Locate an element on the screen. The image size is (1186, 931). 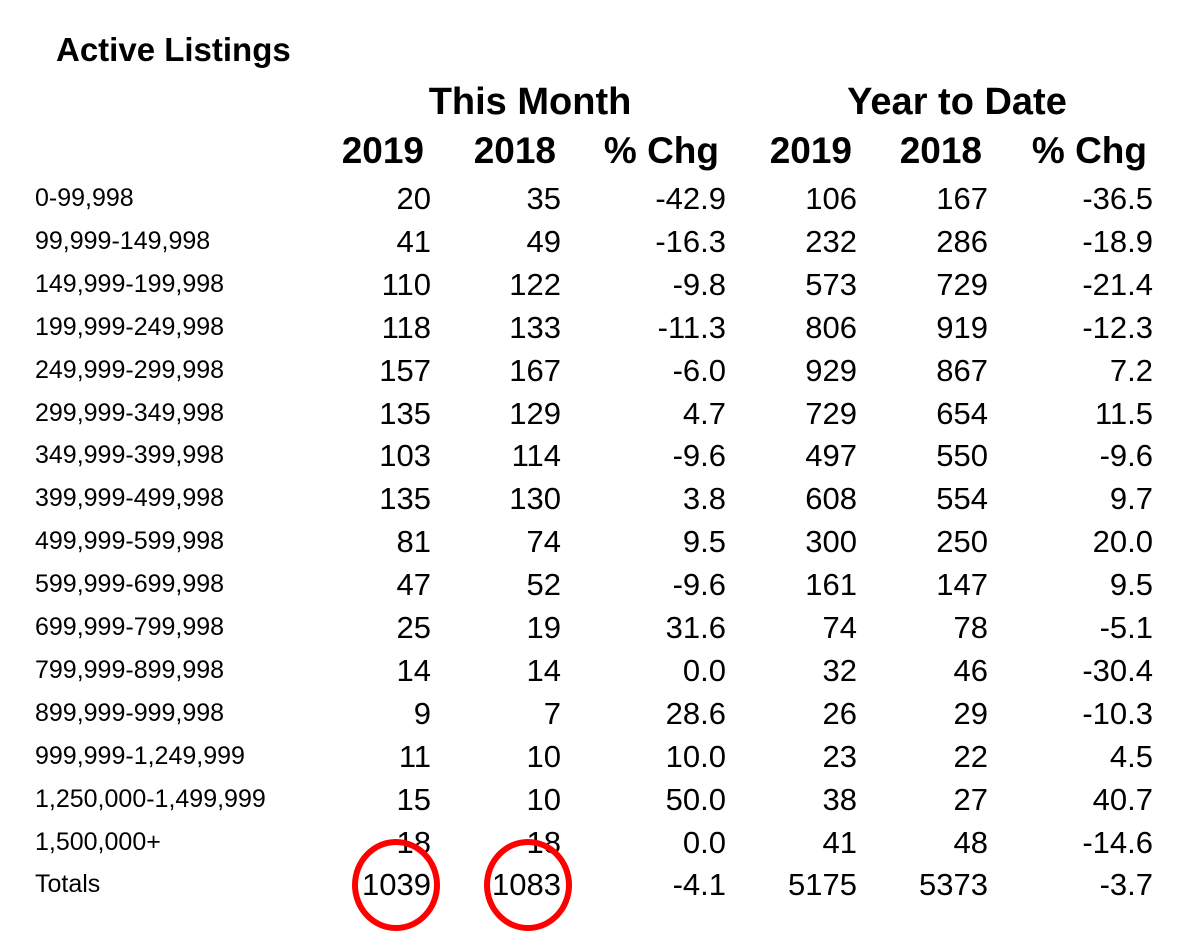
table-cell: -30.4 is located at coordinates (1117, 670).